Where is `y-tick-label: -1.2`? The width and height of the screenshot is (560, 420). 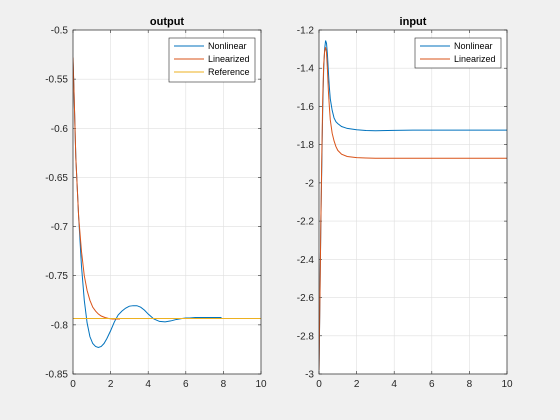
y-tick-label: -1.2 is located at coordinates (306, 31).